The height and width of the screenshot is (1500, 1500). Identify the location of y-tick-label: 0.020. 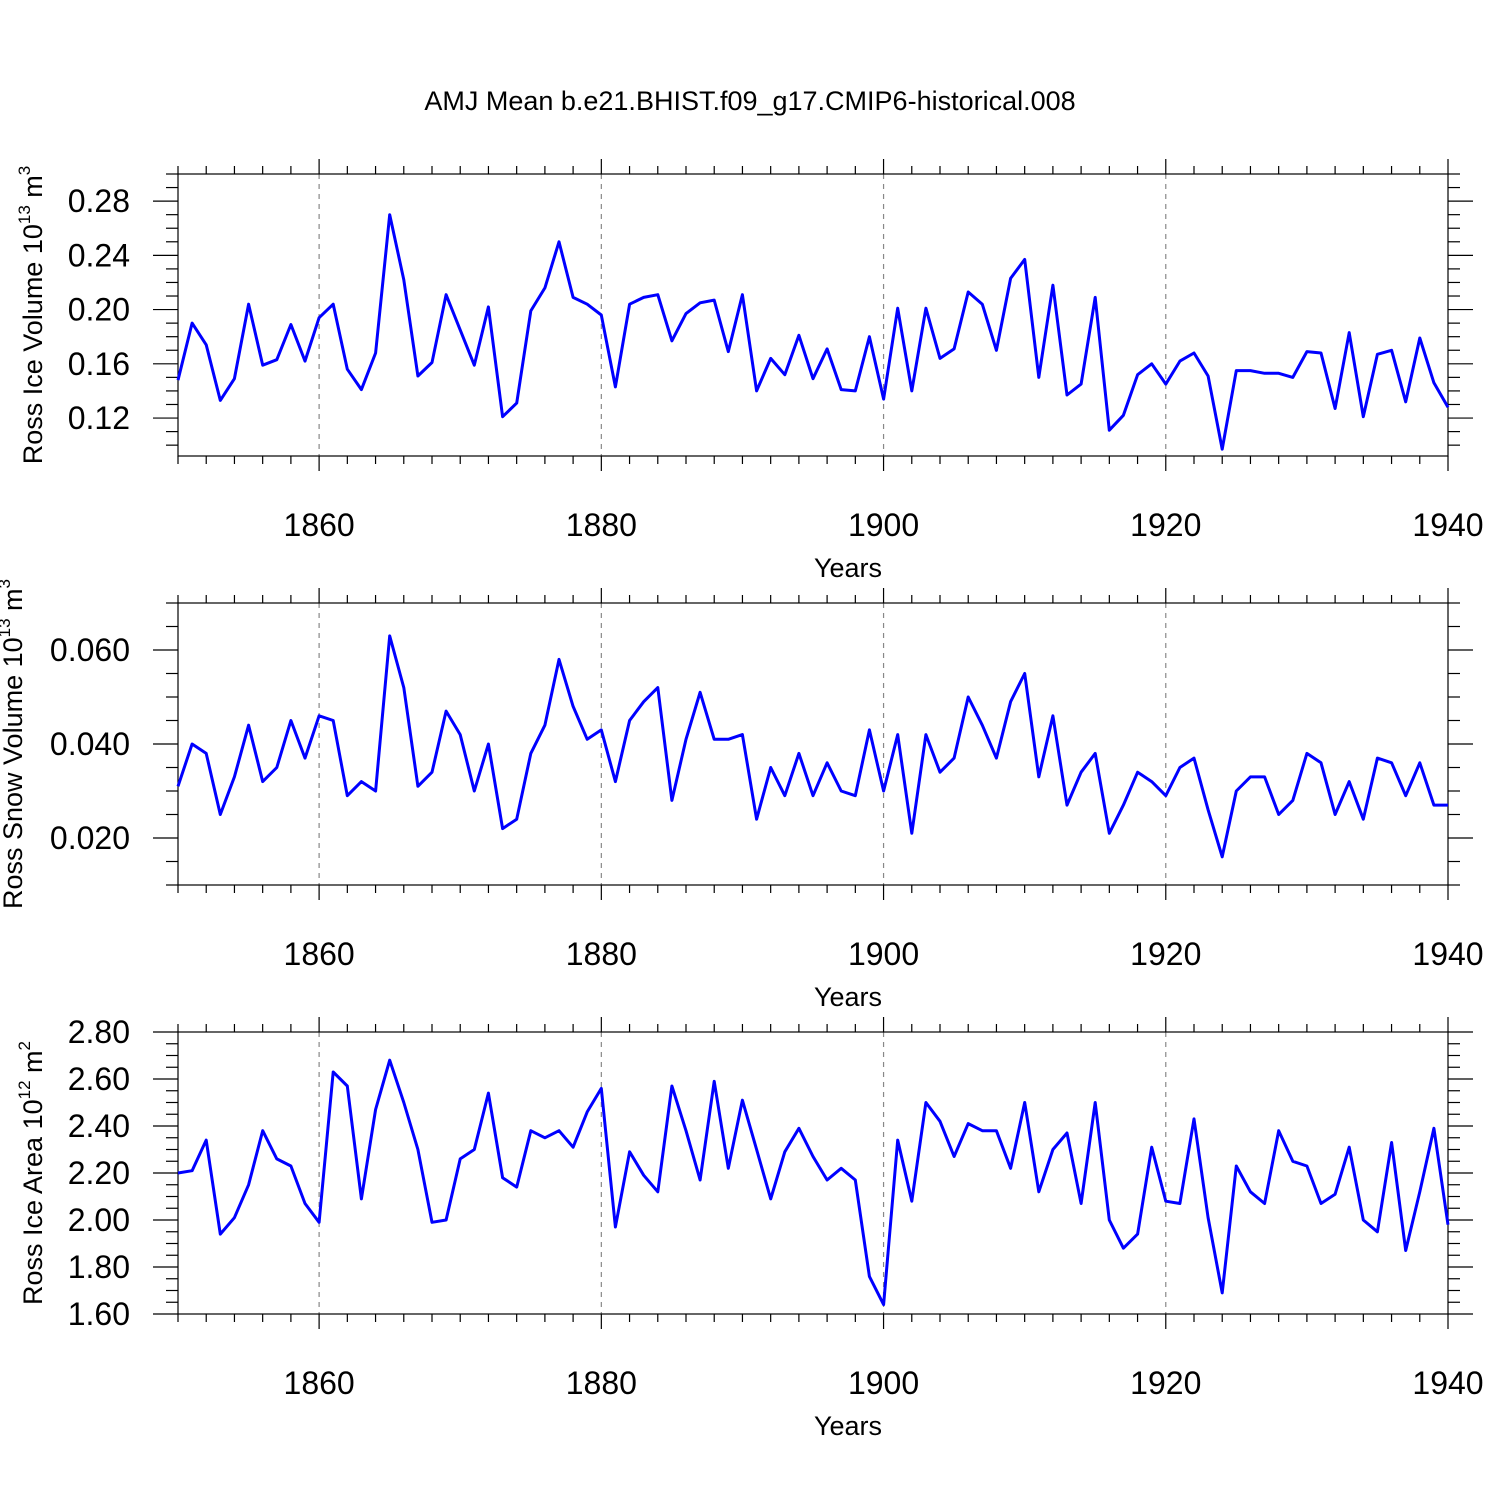
(90, 838).